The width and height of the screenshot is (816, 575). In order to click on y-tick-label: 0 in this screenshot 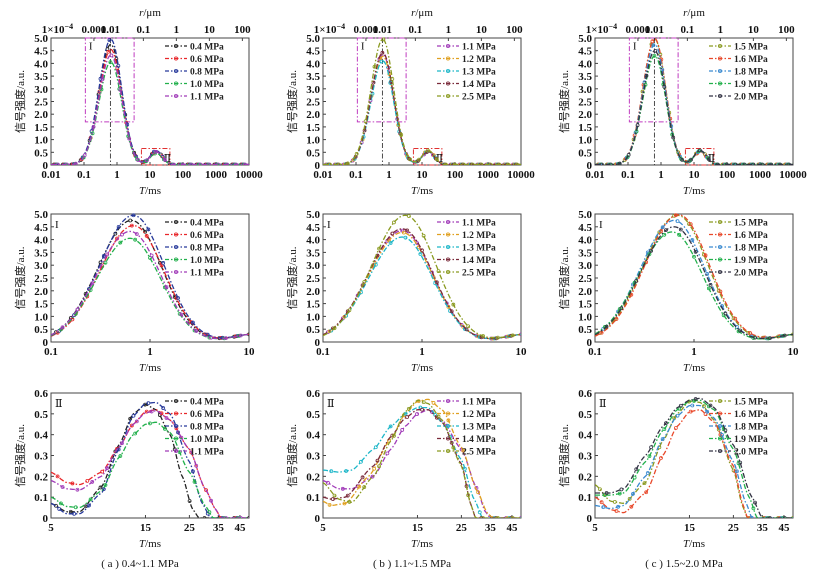, I will do `click(590, 343)`.